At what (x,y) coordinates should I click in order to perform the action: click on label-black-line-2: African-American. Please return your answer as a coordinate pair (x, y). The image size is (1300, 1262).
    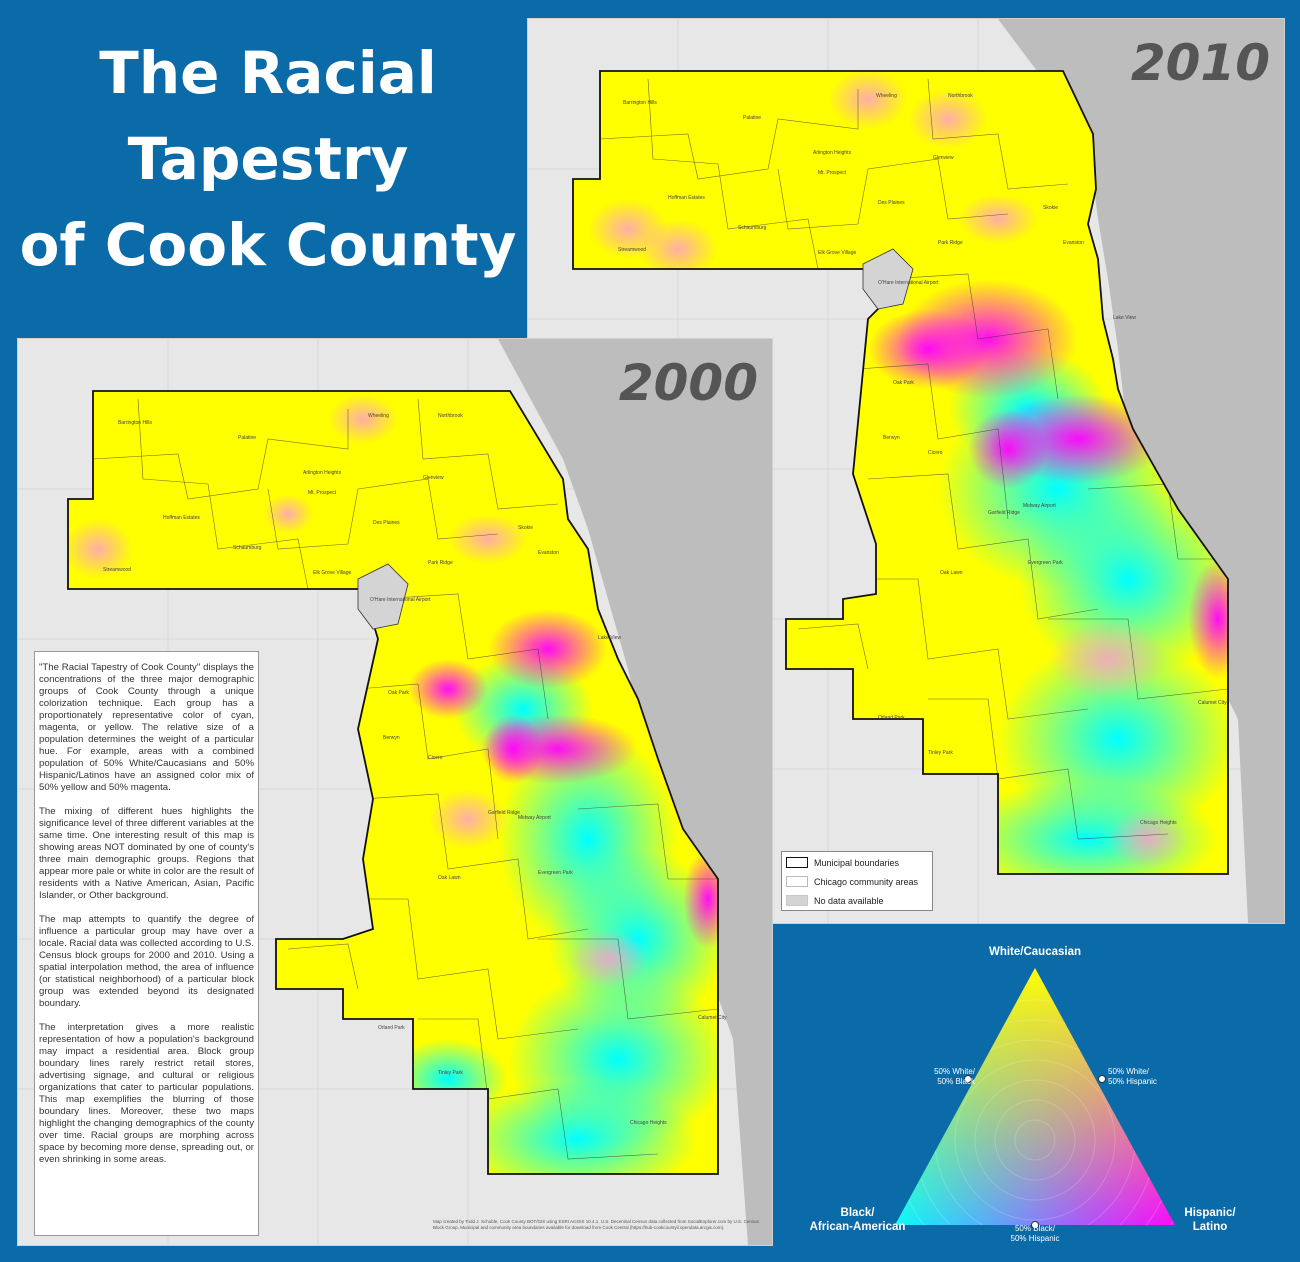
    Looking at the image, I should click on (857, 1227).